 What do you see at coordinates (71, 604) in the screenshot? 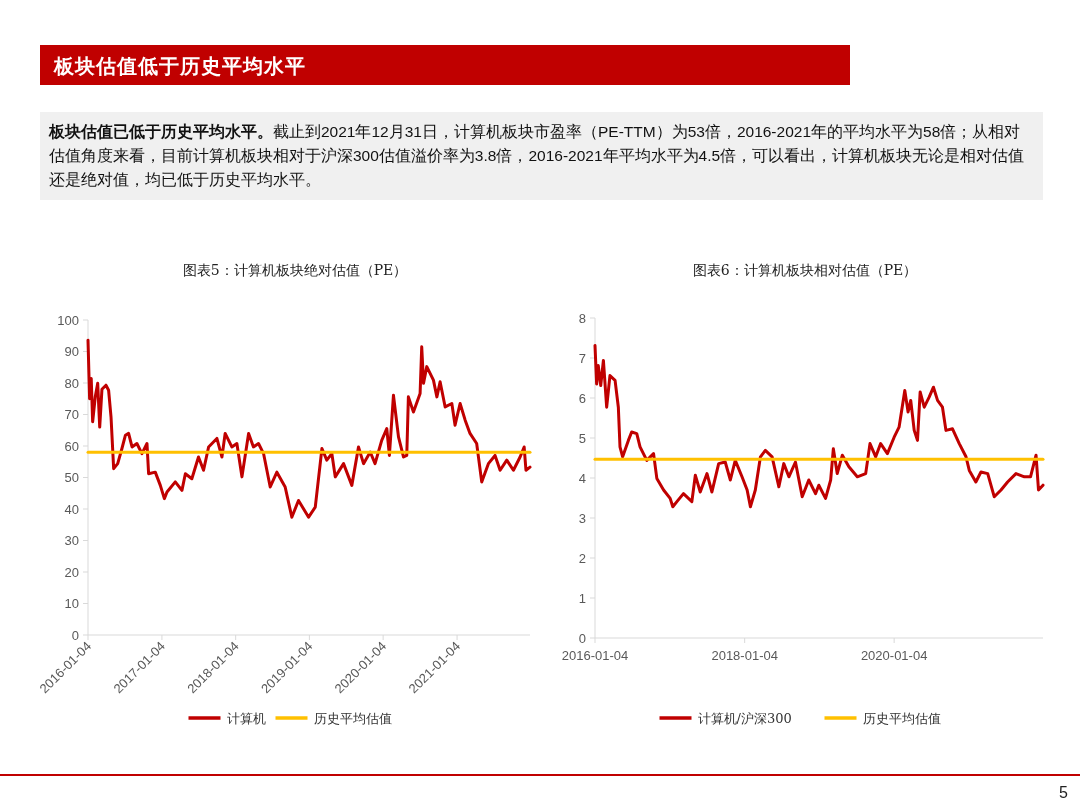
I see `y-tick-label: 10` at bounding box center [71, 604].